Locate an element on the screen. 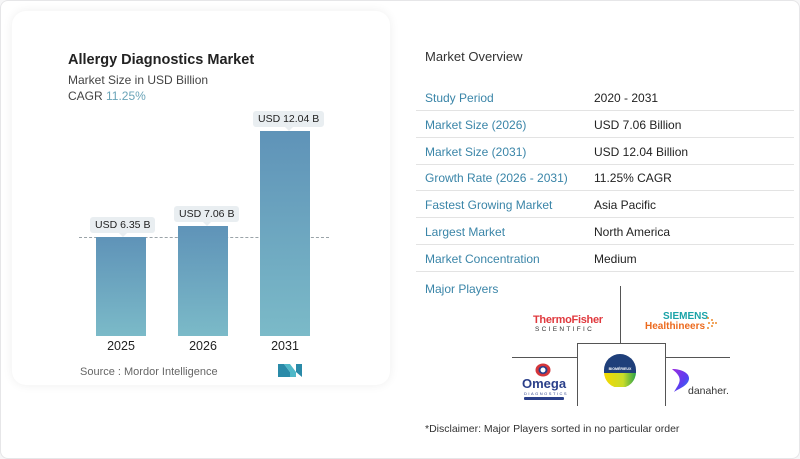  cagr-text: CAGR 11.25% is located at coordinates (107, 96).